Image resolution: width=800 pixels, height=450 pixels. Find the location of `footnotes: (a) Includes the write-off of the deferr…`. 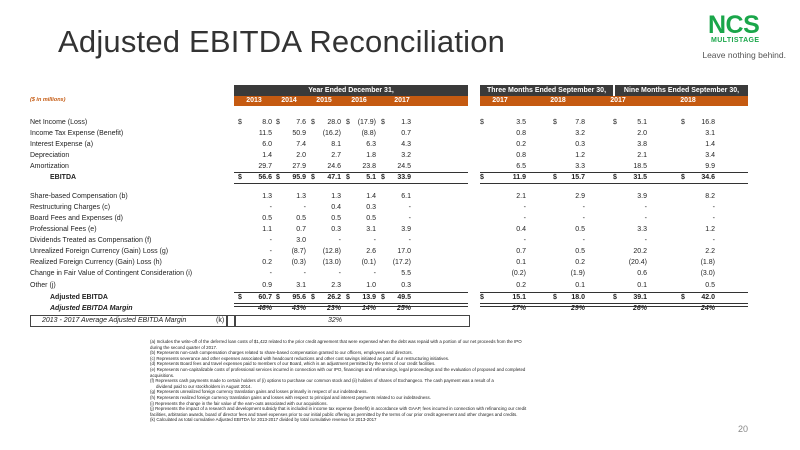

footnotes: (a) Includes the write-off of the deferr… is located at coordinates (455, 381).